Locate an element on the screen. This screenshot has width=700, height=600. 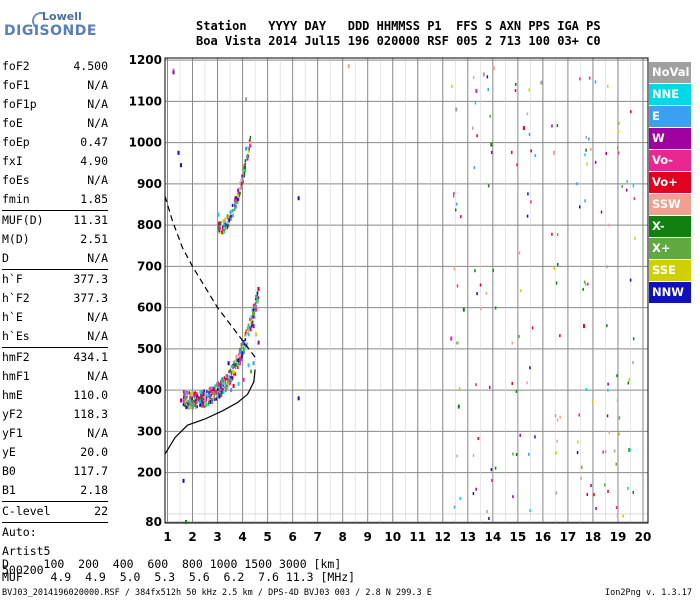
x-tick-label: 7 is located at coordinates (317, 537).